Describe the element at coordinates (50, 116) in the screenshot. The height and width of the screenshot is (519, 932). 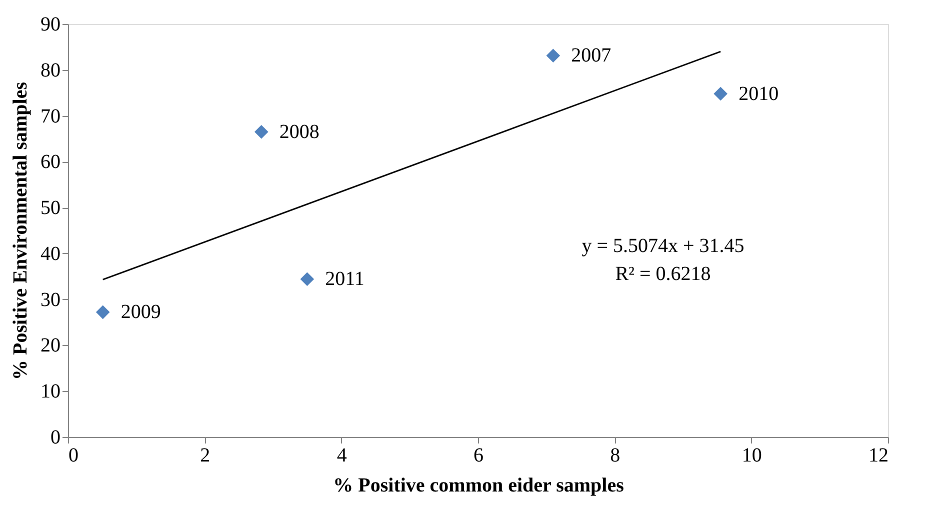
I see `y-tick-label: 70` at that location.